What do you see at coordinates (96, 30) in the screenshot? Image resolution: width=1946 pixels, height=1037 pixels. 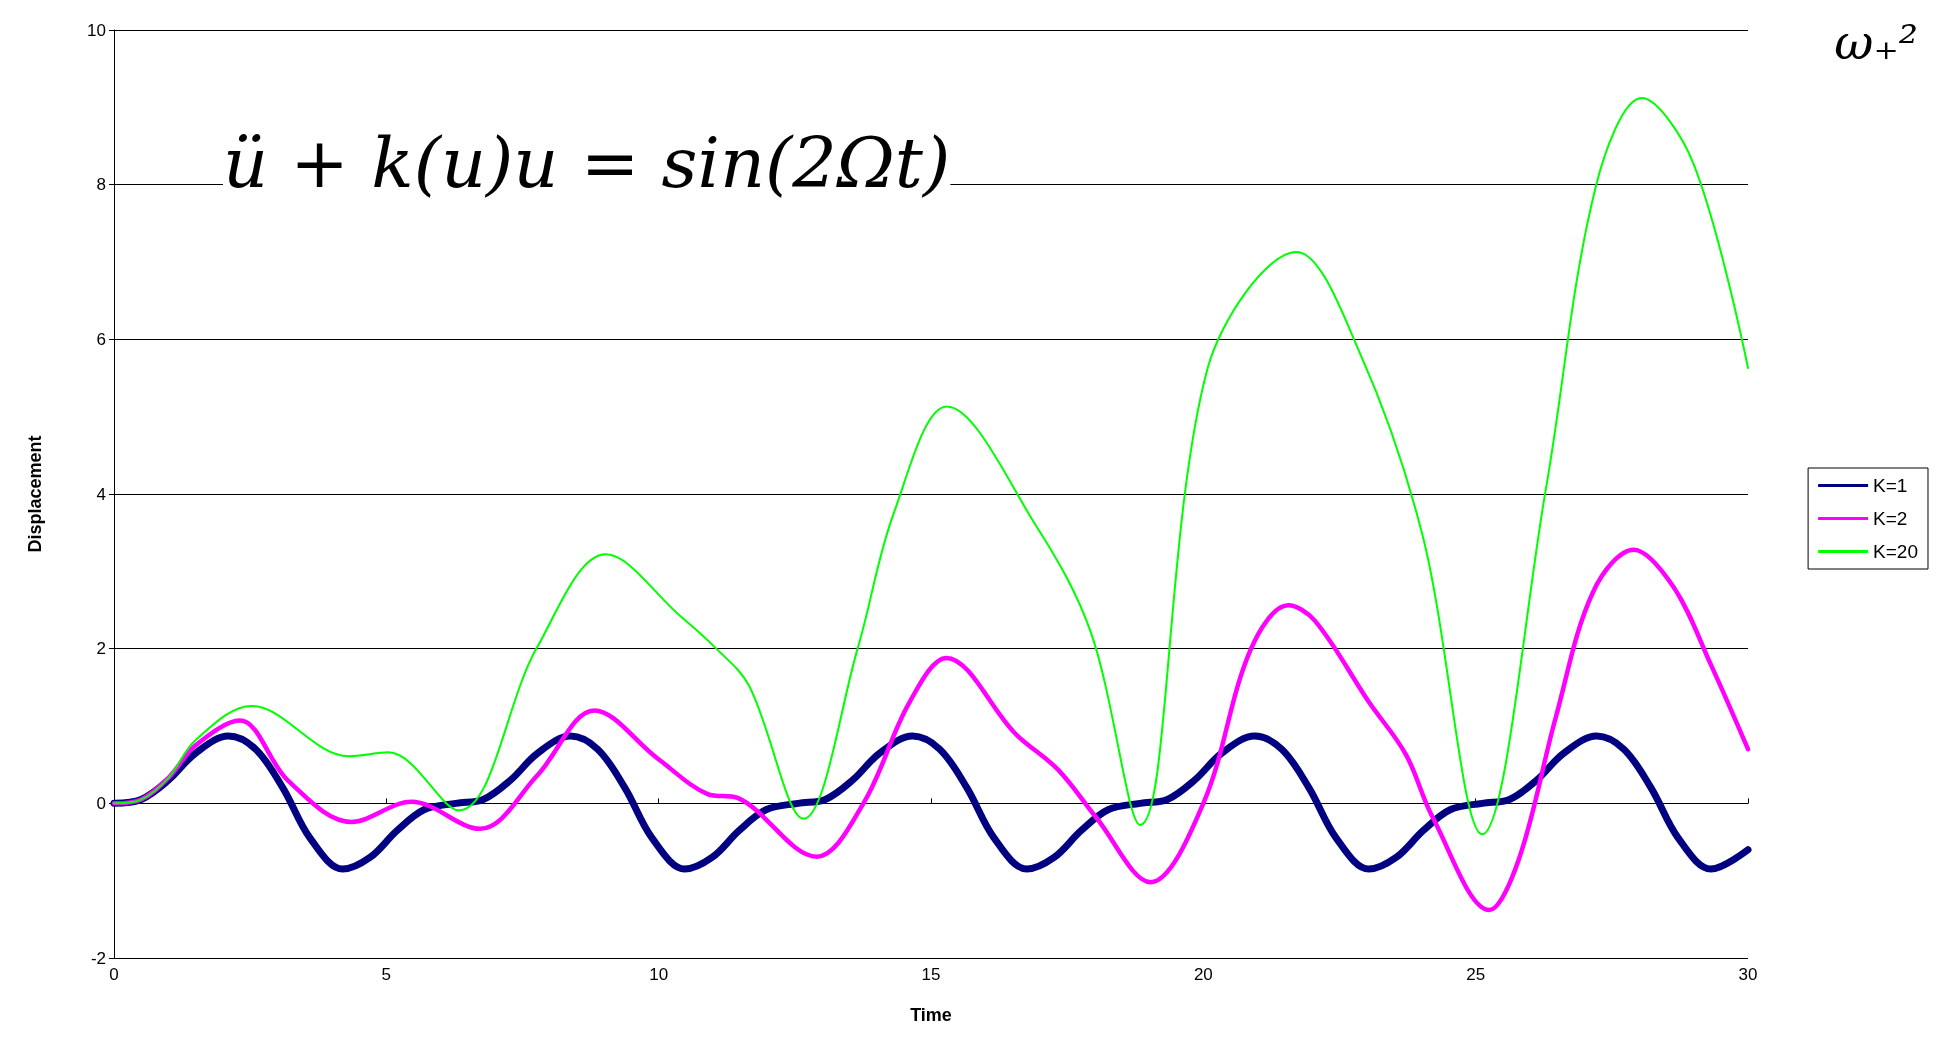 I see `y-tick-label: 10` at bounding box center [96, 30].